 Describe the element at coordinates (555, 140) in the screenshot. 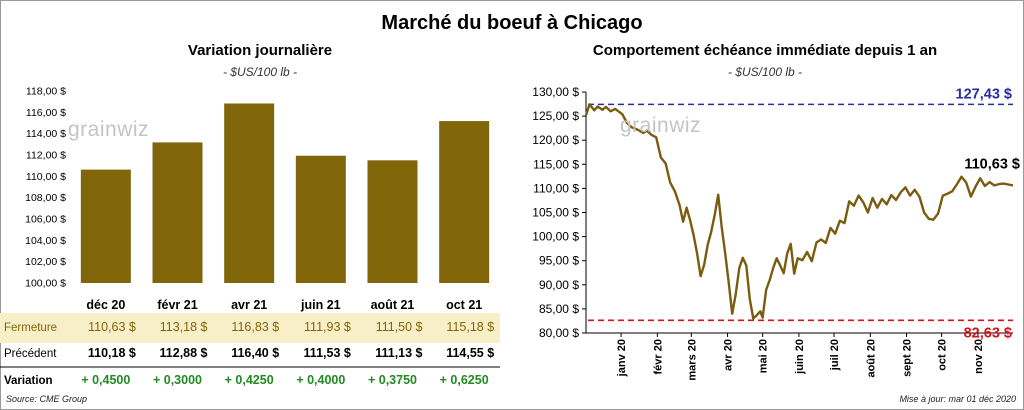

I see `y-tick-label: 120,00 $` at that location.